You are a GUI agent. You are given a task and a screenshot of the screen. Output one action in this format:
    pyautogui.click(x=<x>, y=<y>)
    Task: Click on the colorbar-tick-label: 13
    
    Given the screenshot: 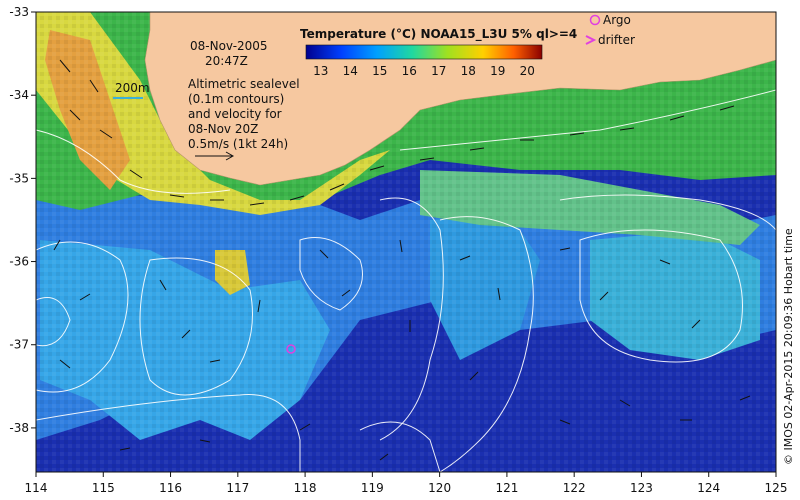 What is the action you would take?
    pyautogui.click(x=320, y=71)
    